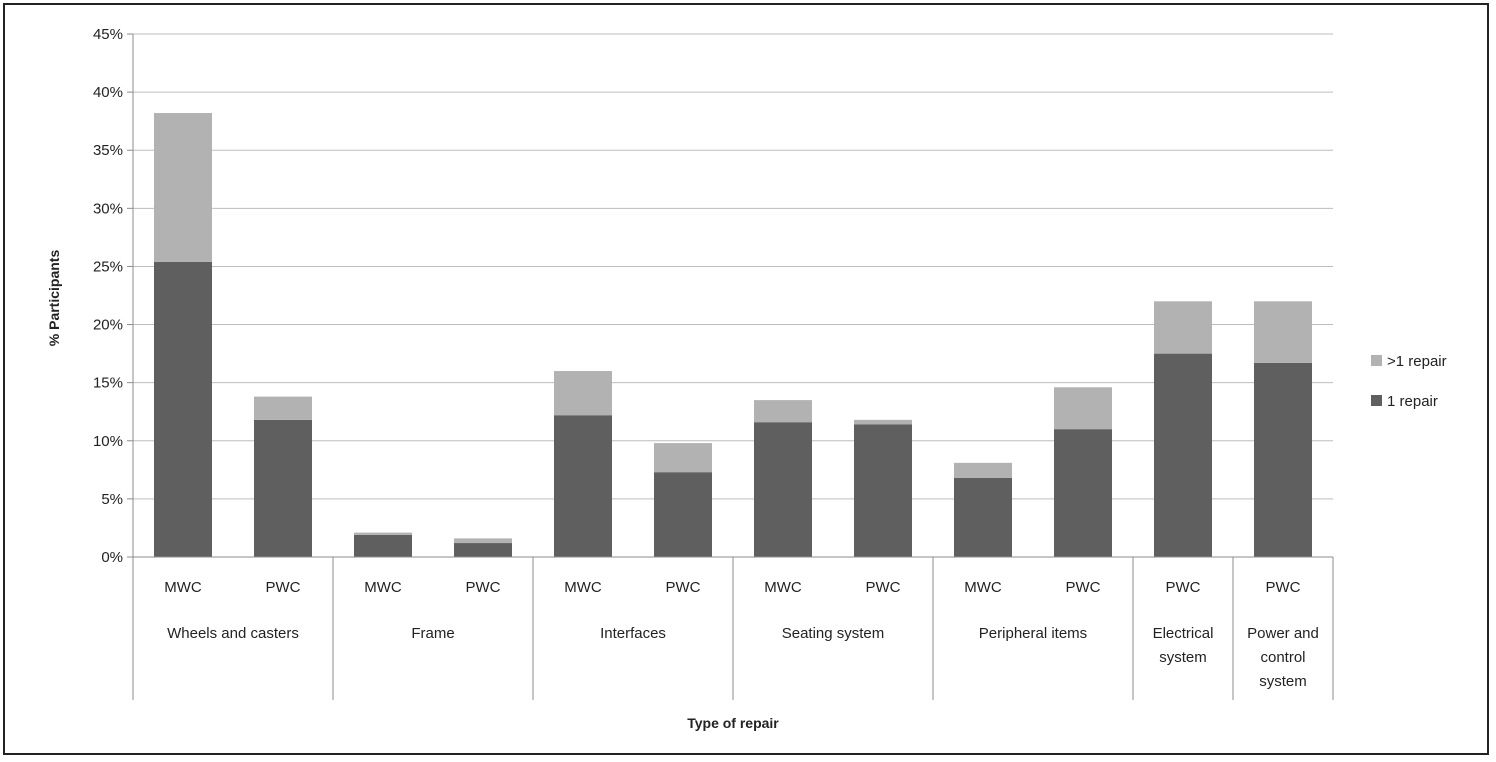 This screenshot has width=1496, height=762. What do you see at coordinates (108, 325) in the screenshot?
I see `y-tick-label: 20%` at bounding box center [108, 325].